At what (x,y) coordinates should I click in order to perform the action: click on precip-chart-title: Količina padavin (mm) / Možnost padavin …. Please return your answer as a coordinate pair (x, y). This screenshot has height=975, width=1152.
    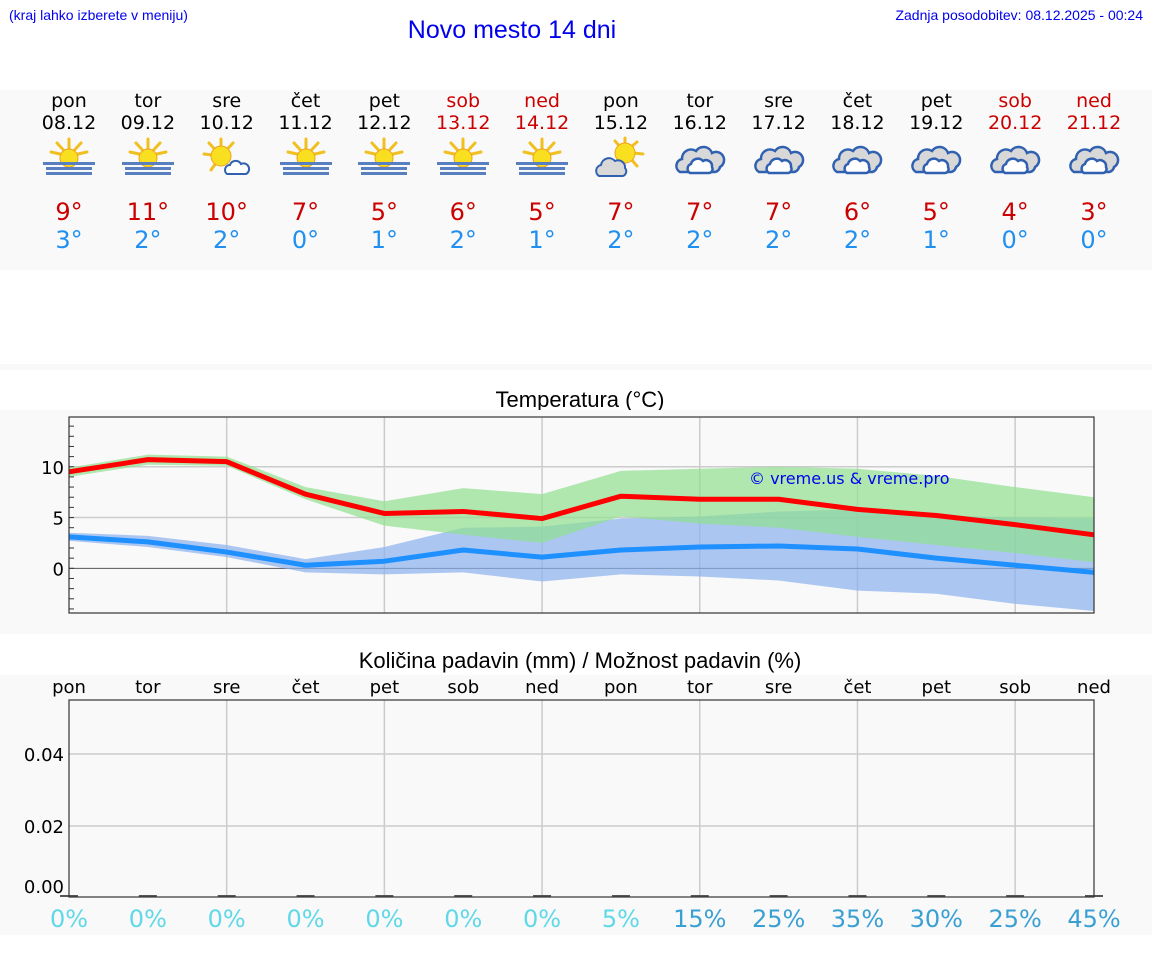
    Looking at the image, I should click on (580, 660).